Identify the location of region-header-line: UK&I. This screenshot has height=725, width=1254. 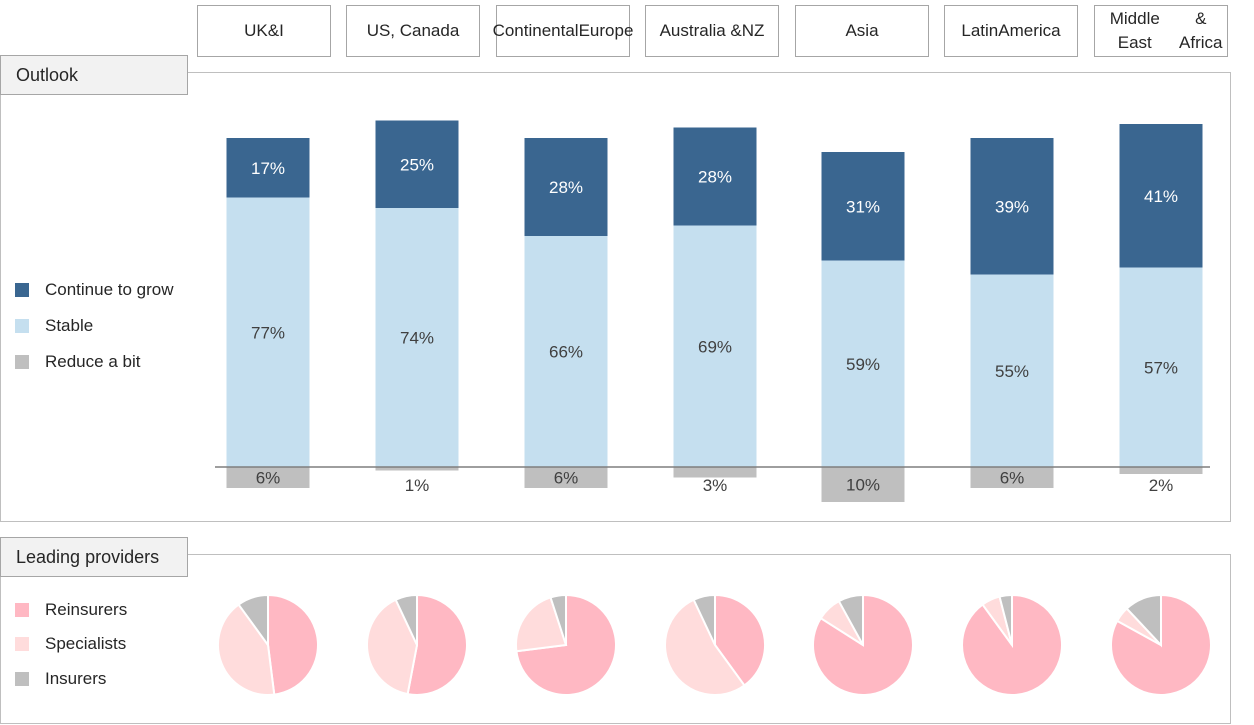
(264, 30).